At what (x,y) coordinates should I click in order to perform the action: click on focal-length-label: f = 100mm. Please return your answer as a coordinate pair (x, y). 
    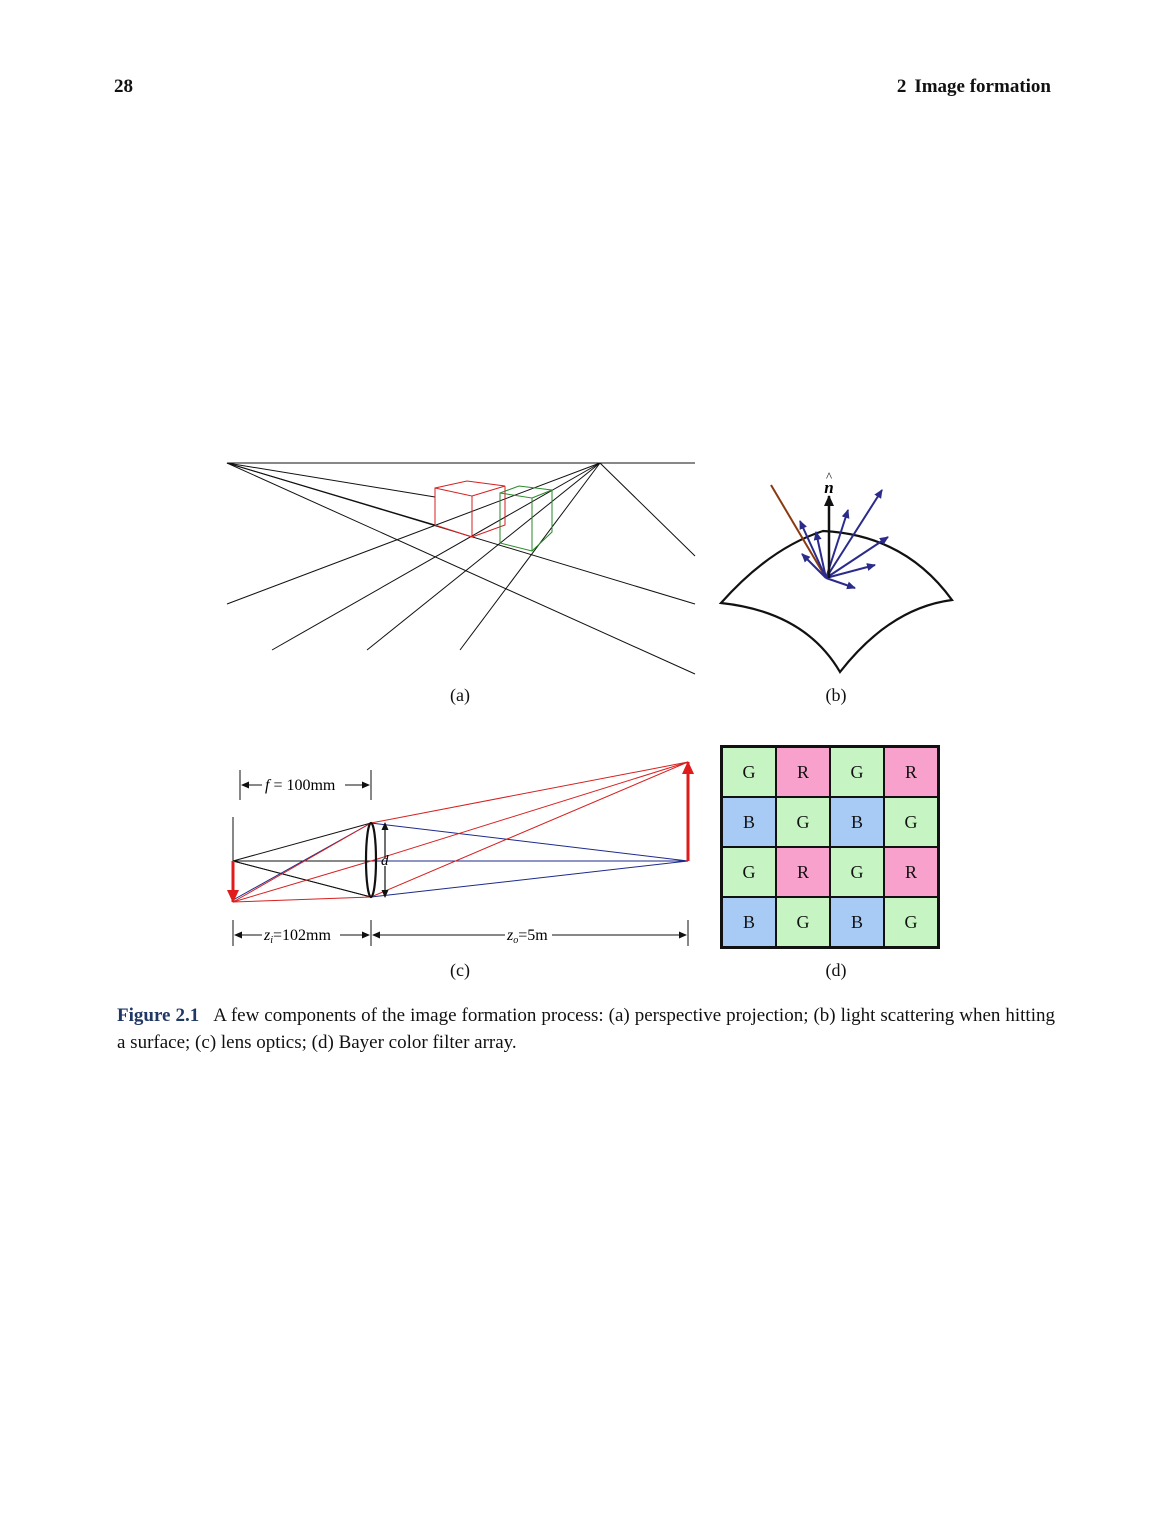
    Looking at the image, I should click on (300, 785).